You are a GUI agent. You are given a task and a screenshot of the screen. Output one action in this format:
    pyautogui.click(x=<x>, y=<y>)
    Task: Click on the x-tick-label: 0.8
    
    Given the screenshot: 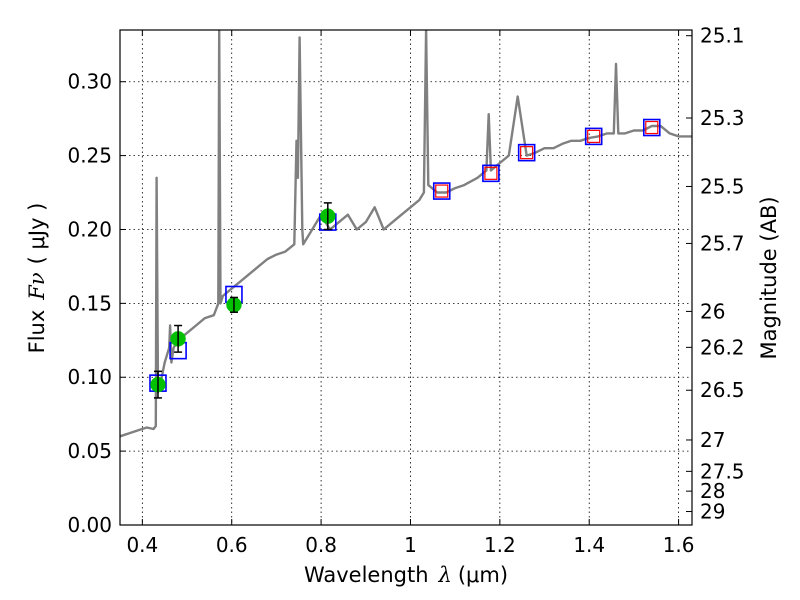 What is the action you would take?
    pyautogui.click(x=321, y=545)
    